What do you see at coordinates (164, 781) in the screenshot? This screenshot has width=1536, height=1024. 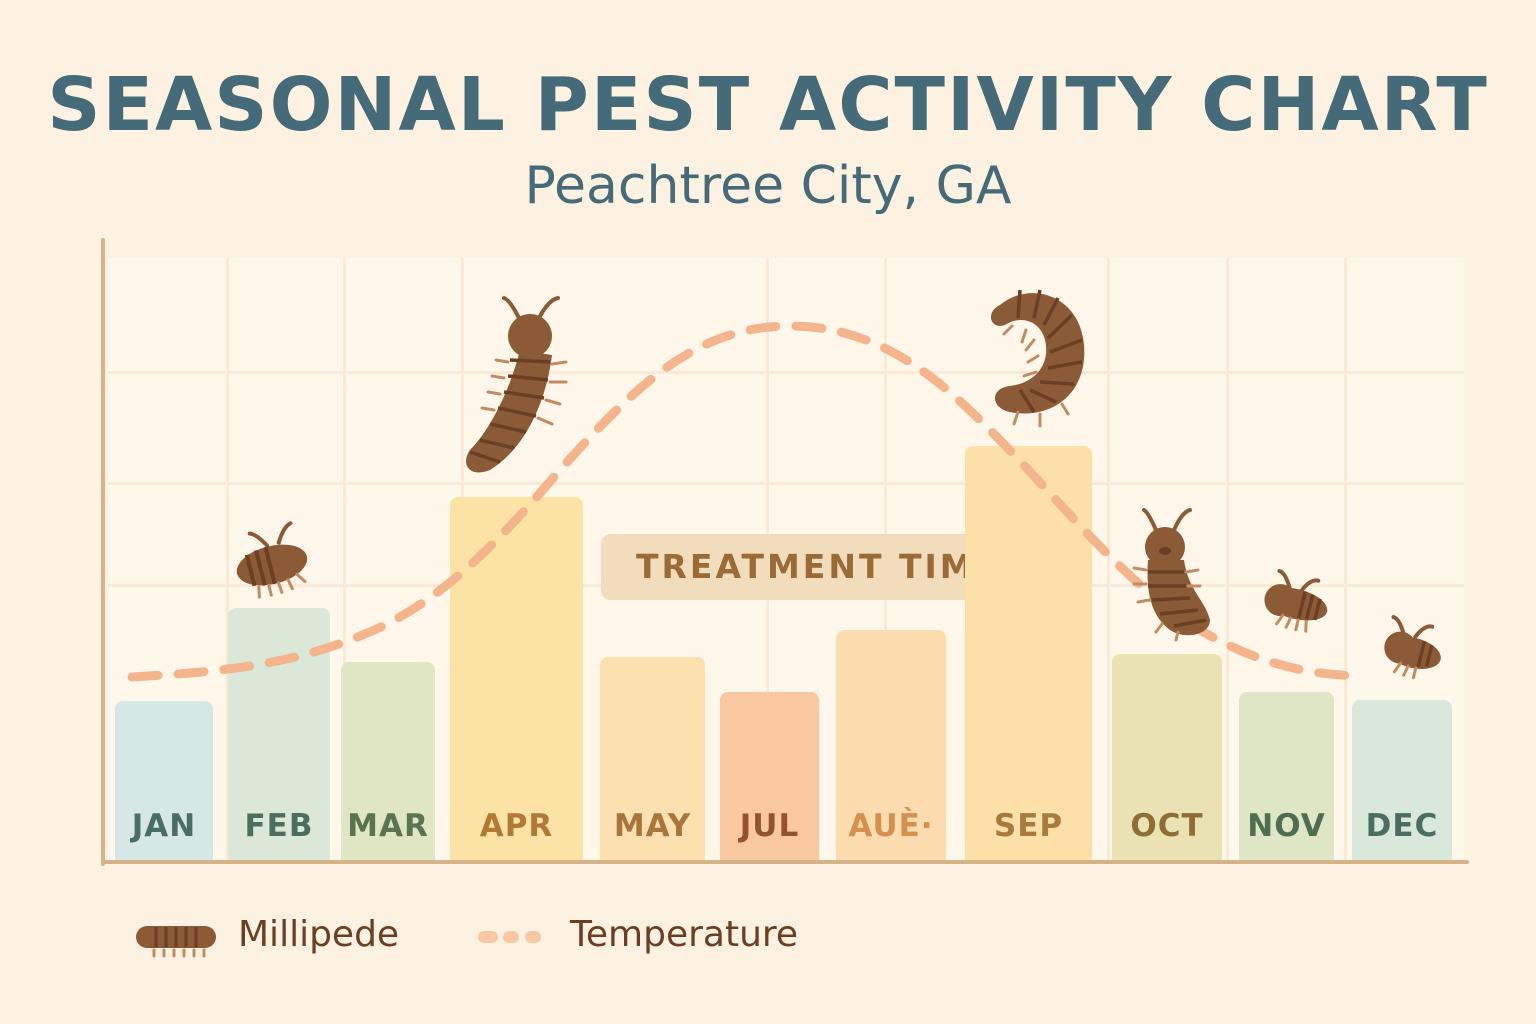 I see `bar-jan: JAN` at bounding box center [164, 781].